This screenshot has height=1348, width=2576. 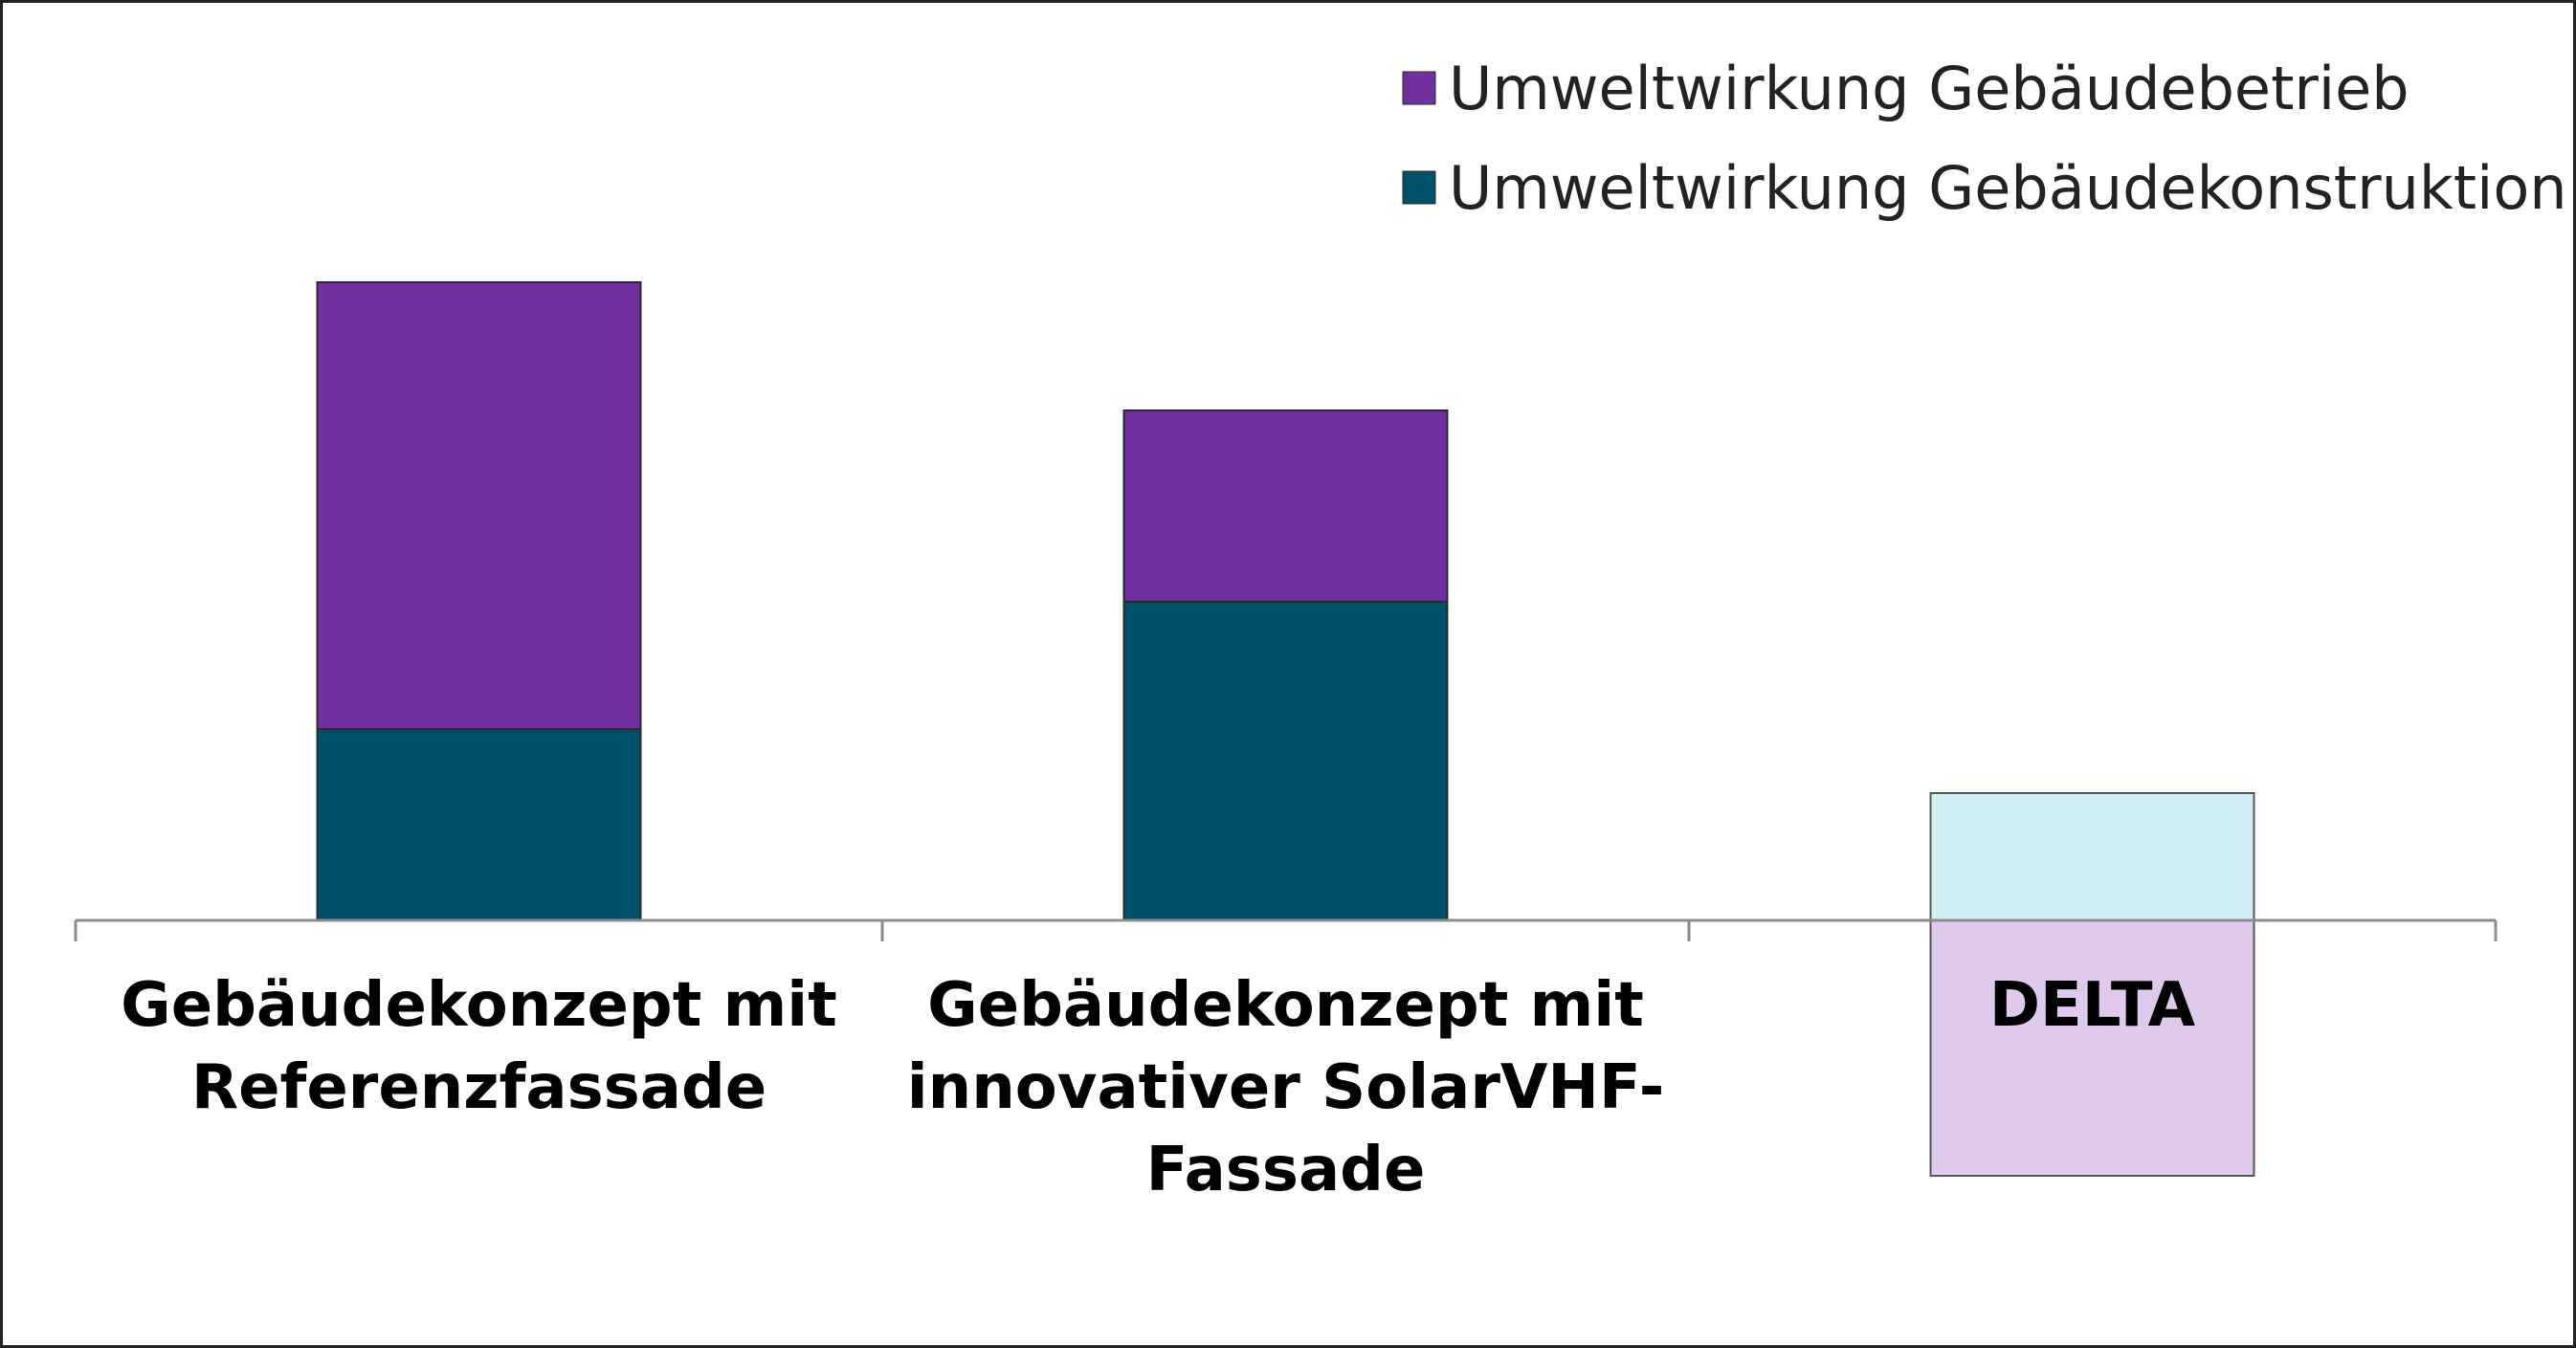 I want to click on tick-label-line: DELTA, so click(x=2092, y=1005).